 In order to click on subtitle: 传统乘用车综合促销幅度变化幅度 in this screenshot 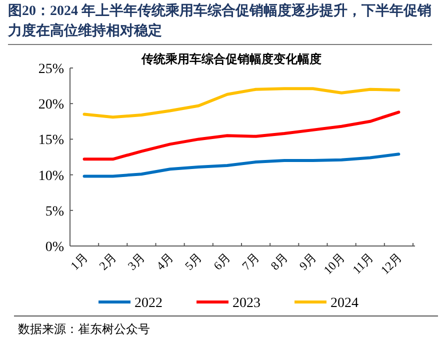, I will do `click(232, 59)`.